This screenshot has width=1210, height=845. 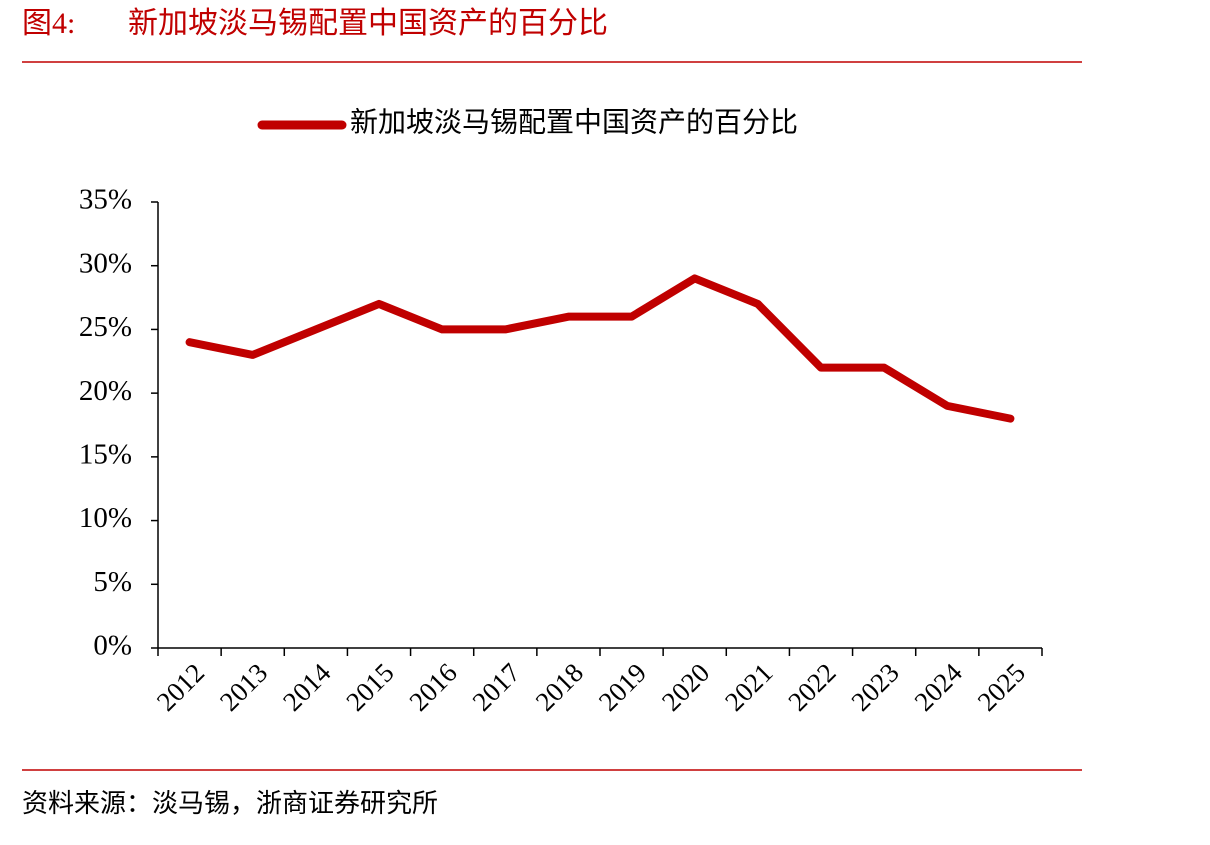 What do you see at coordinates (811, 686) in the screenshot?
I see `x-tick-label: 2022` at bounding box center [811, 686].